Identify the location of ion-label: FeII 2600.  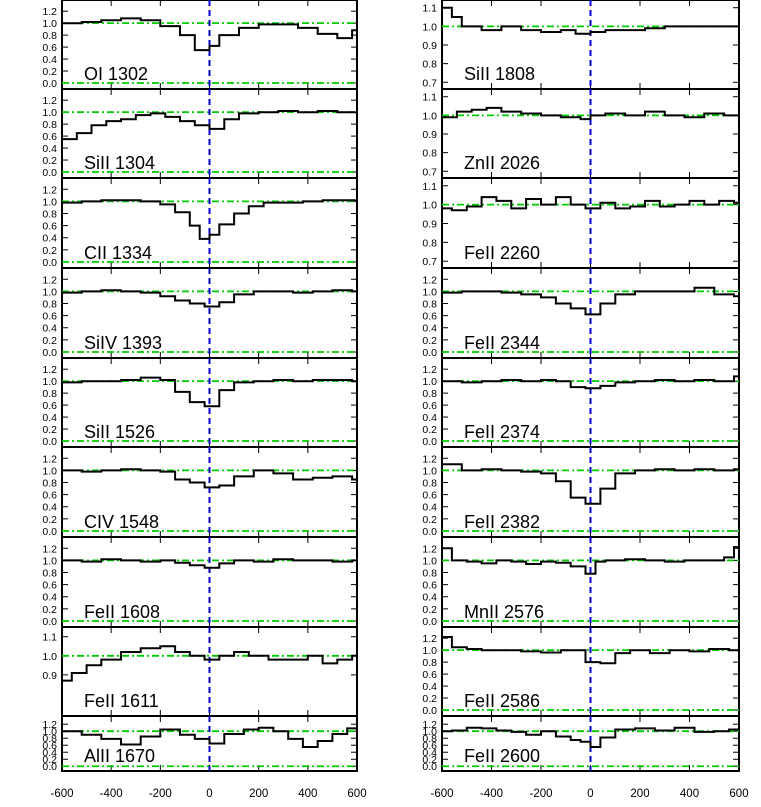
(502, 756).